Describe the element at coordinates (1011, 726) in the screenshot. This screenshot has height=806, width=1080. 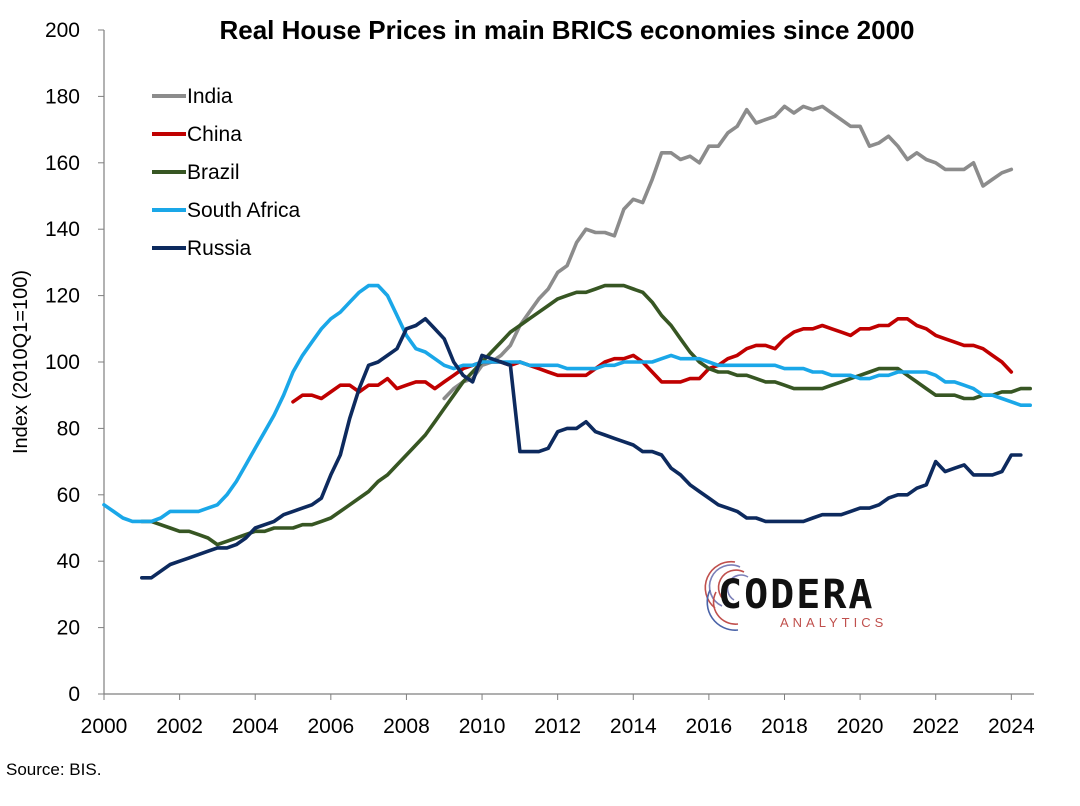
I see `x-tick-label: 2024` at that location.